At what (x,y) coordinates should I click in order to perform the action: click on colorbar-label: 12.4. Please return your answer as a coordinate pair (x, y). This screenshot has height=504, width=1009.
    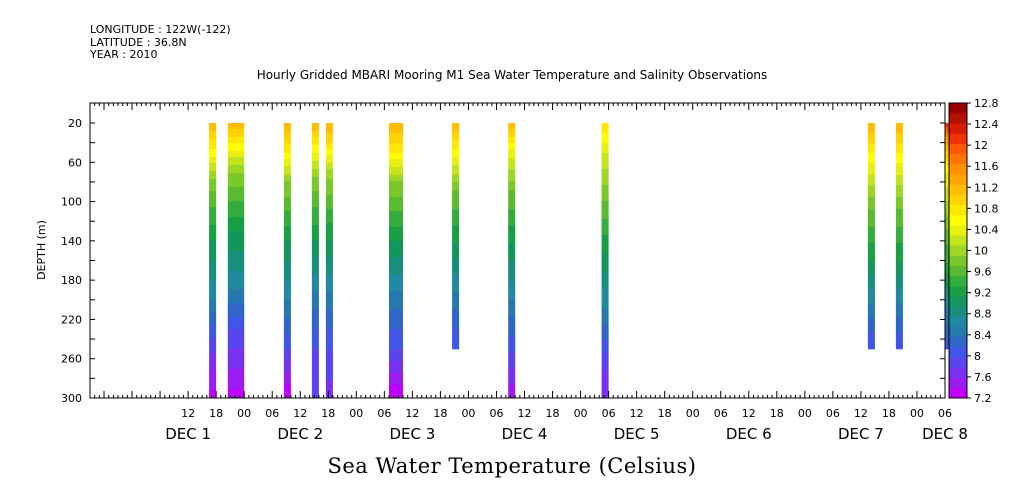
    Looking at the image, I should click on (986, 124).